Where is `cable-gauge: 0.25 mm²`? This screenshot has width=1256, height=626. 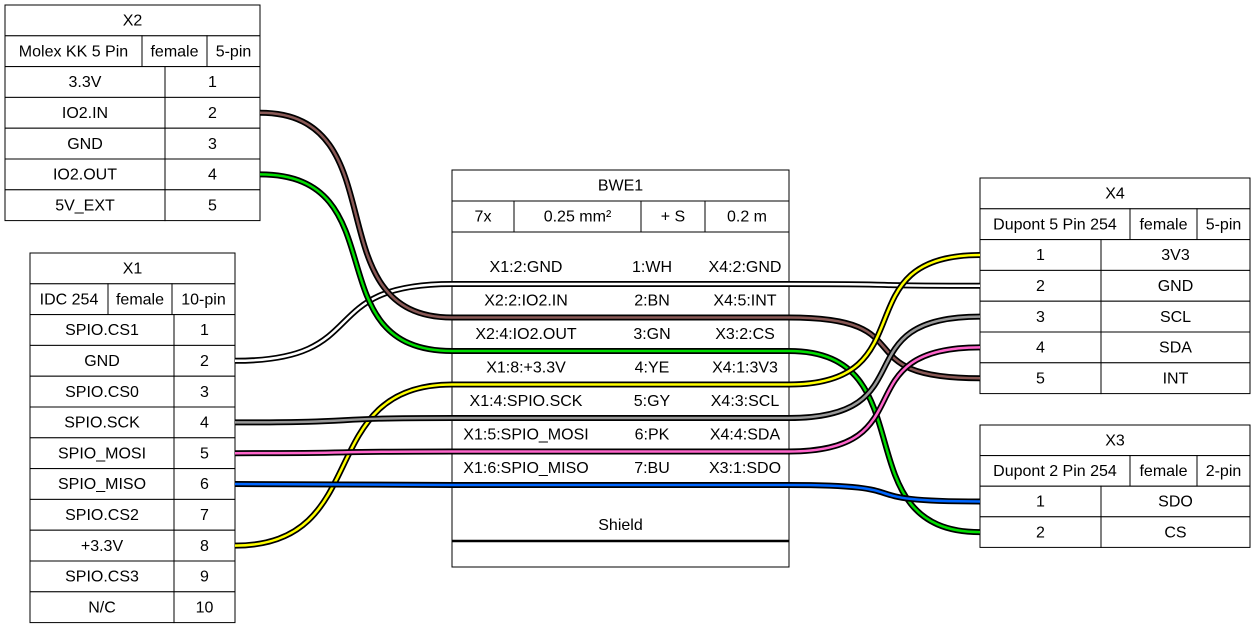 cable-gauge: 0.25 mm² is located at coordinates (578, 217).